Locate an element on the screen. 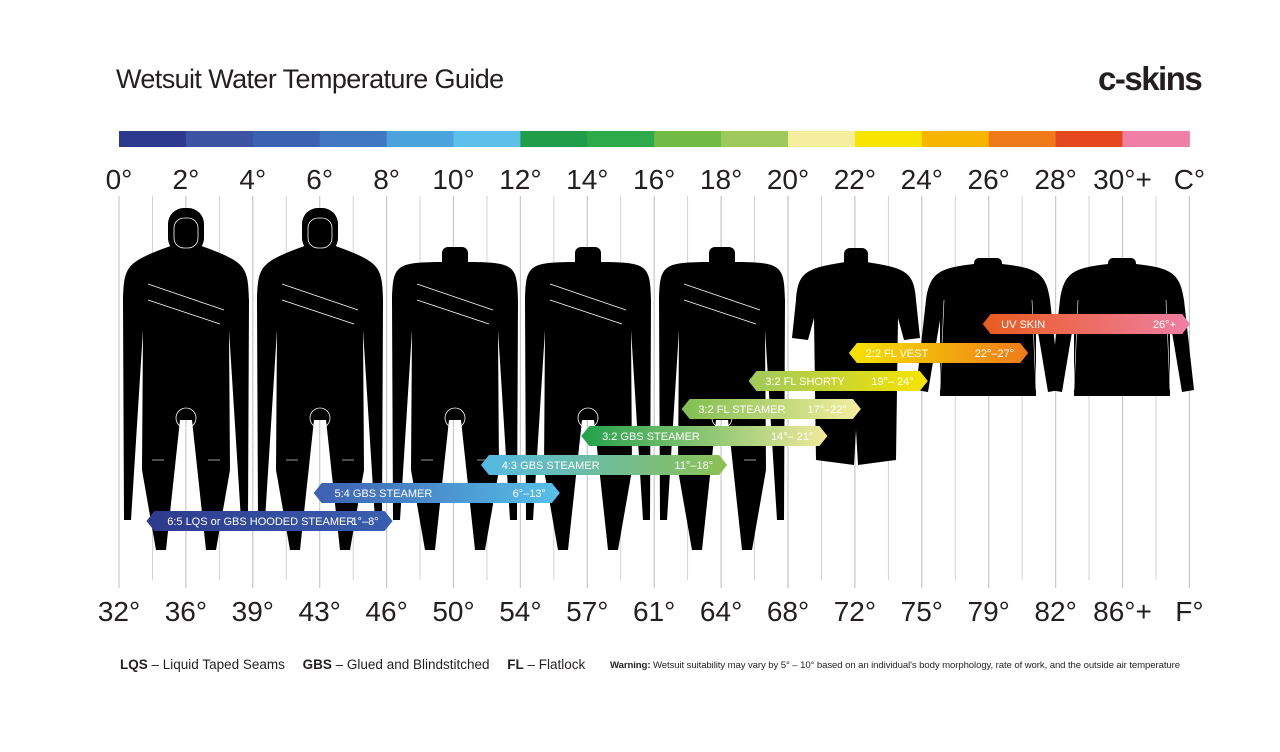 The height and width of the screenshot is (752, 1280). celsius-tick-label: C° is located at coordinates (1189, 179).